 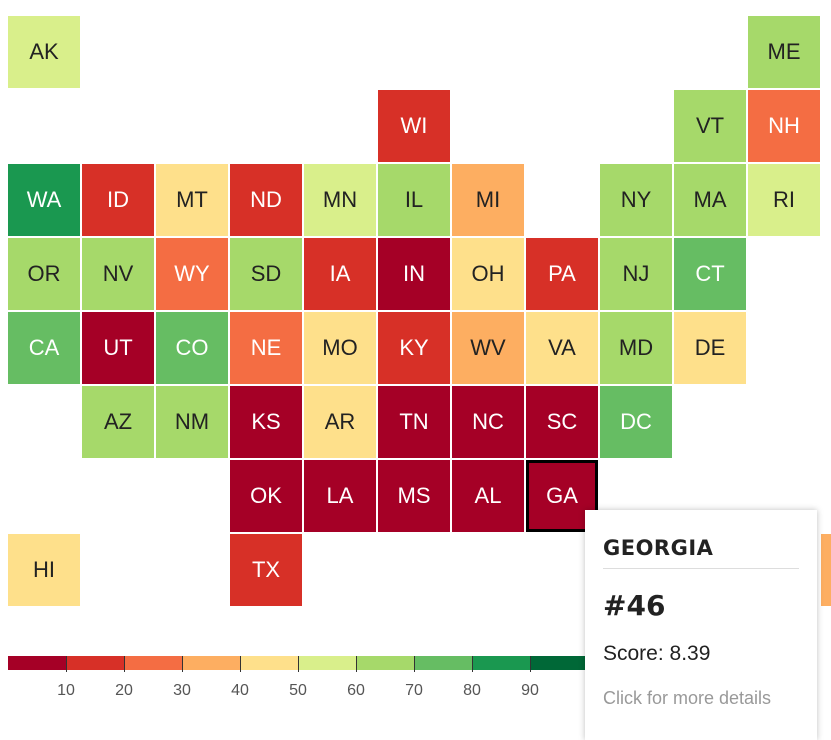 I want to click on state-tile-ak: AK, so click(x=44, y=52).